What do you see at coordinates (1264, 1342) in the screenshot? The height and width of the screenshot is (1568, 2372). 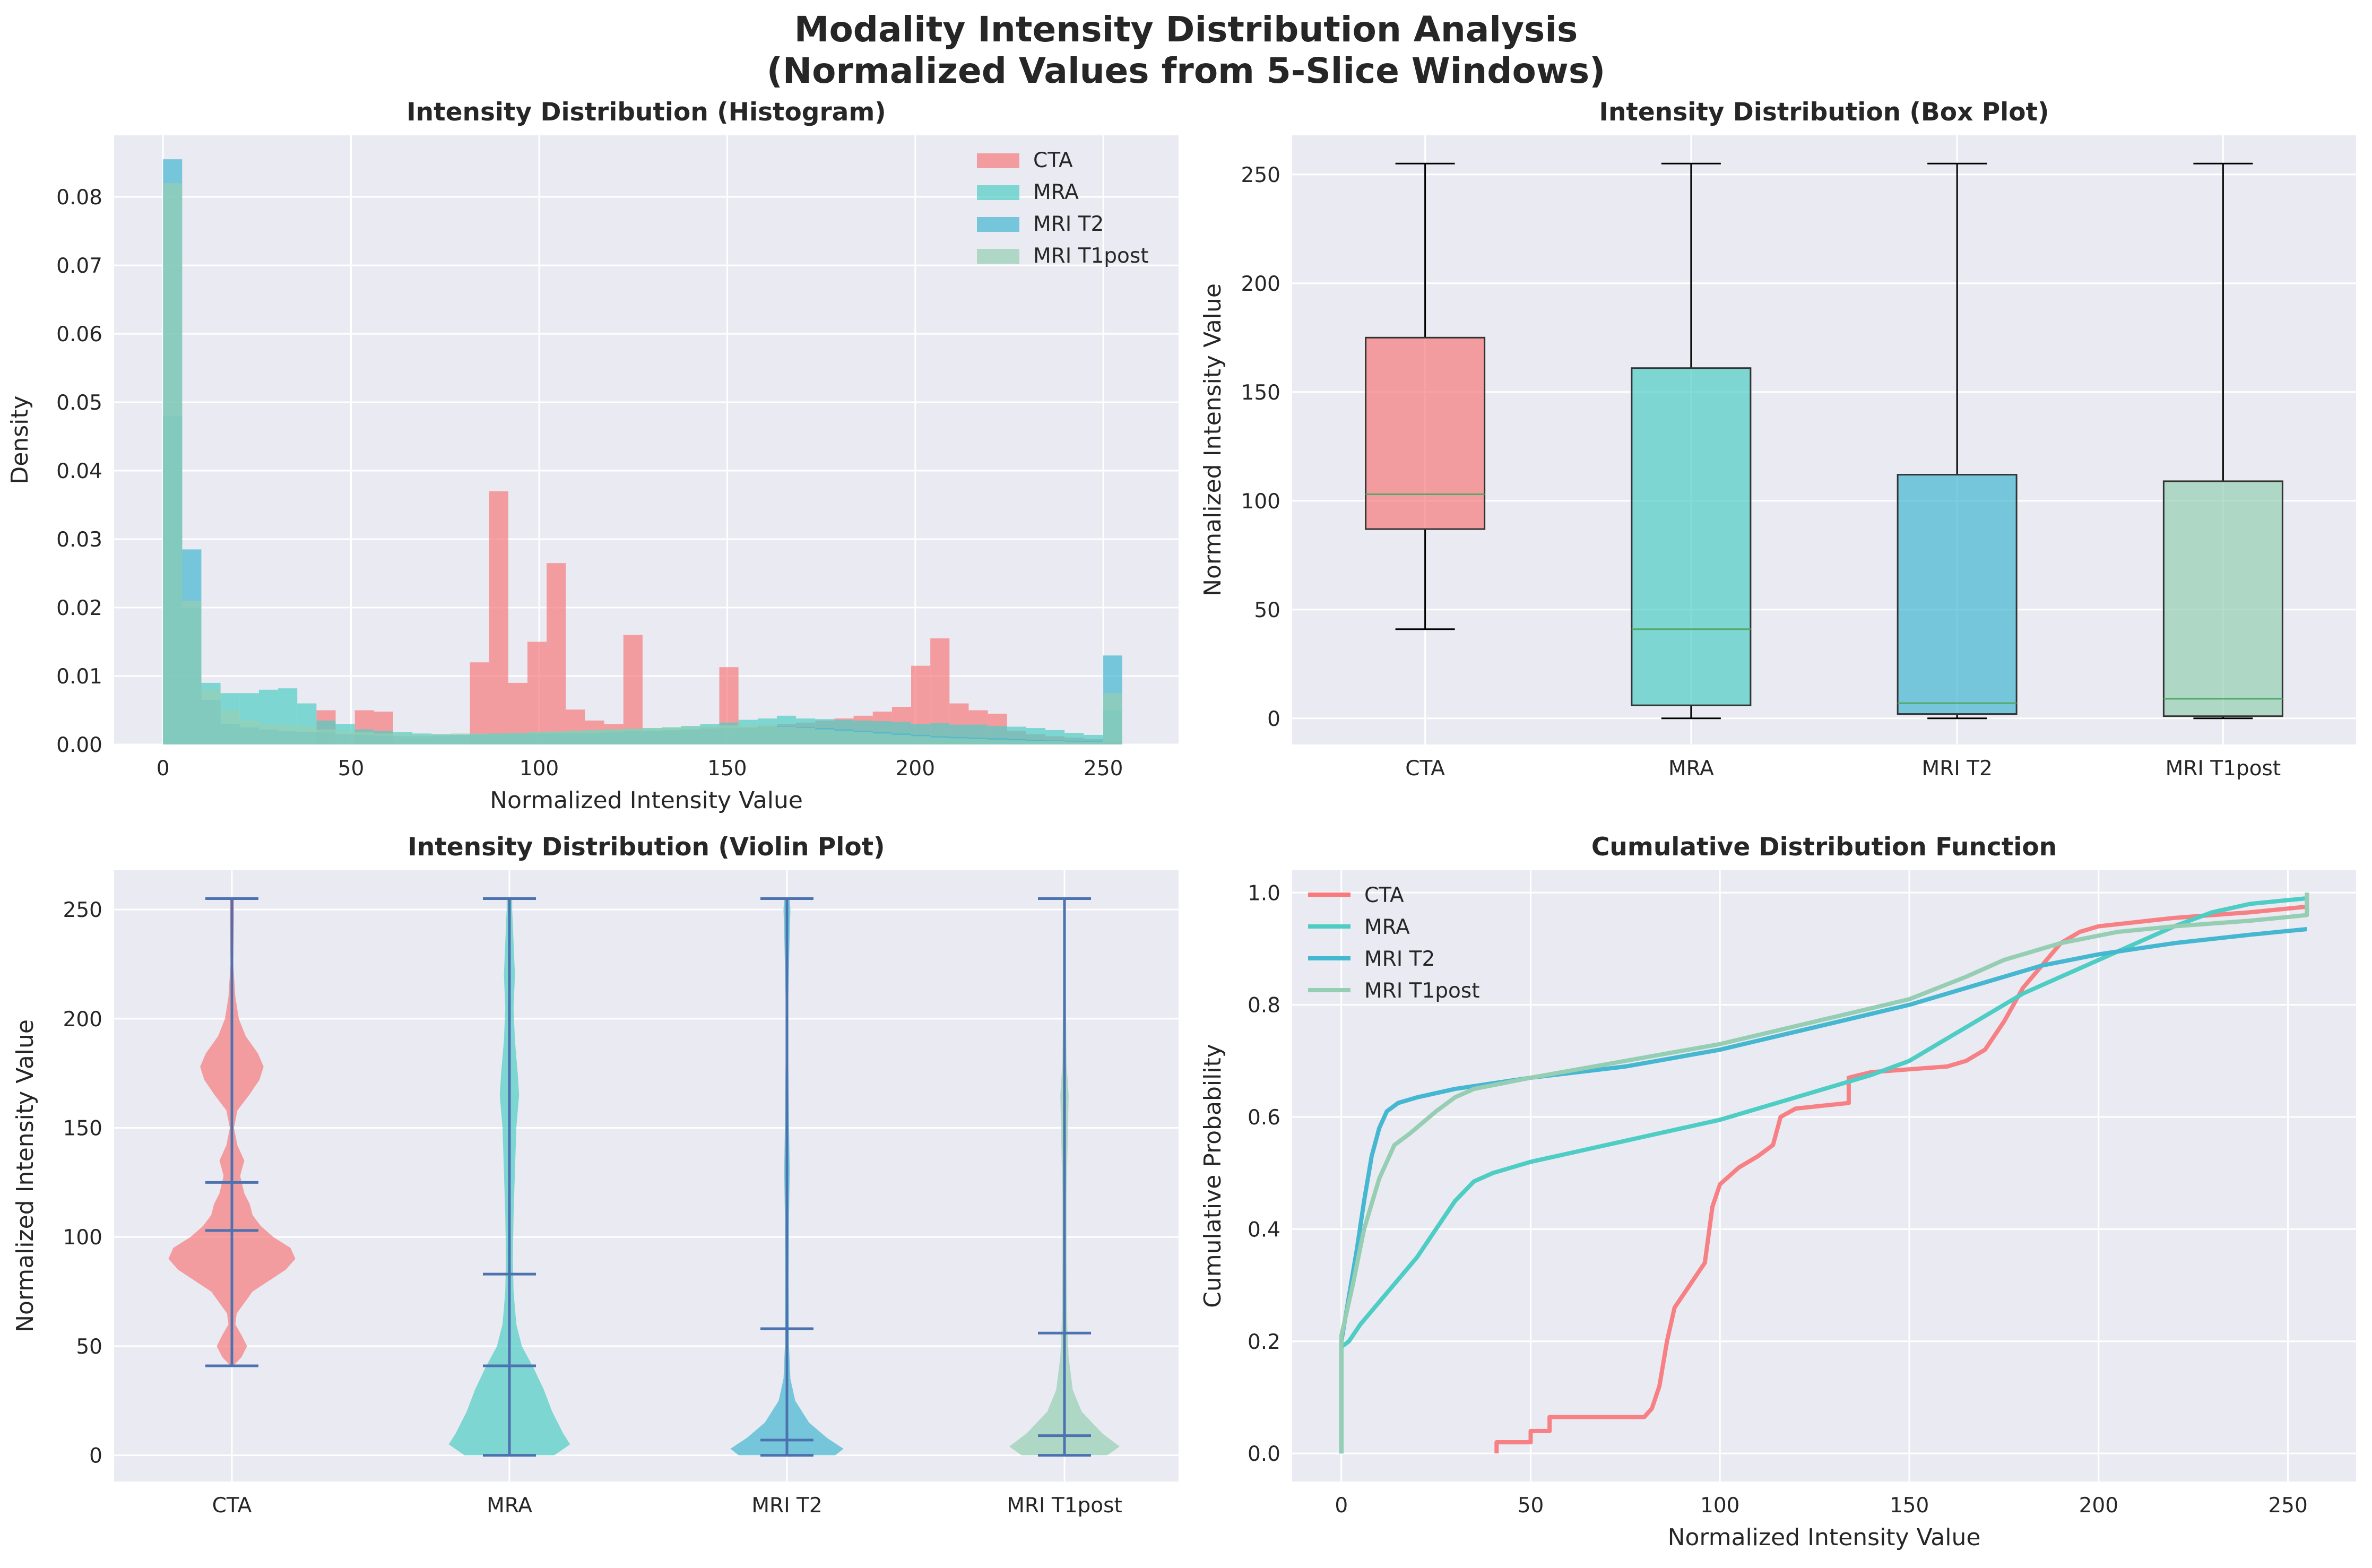 I see `y-tick-label: 0.2` at bounding box center [1264, 1342].